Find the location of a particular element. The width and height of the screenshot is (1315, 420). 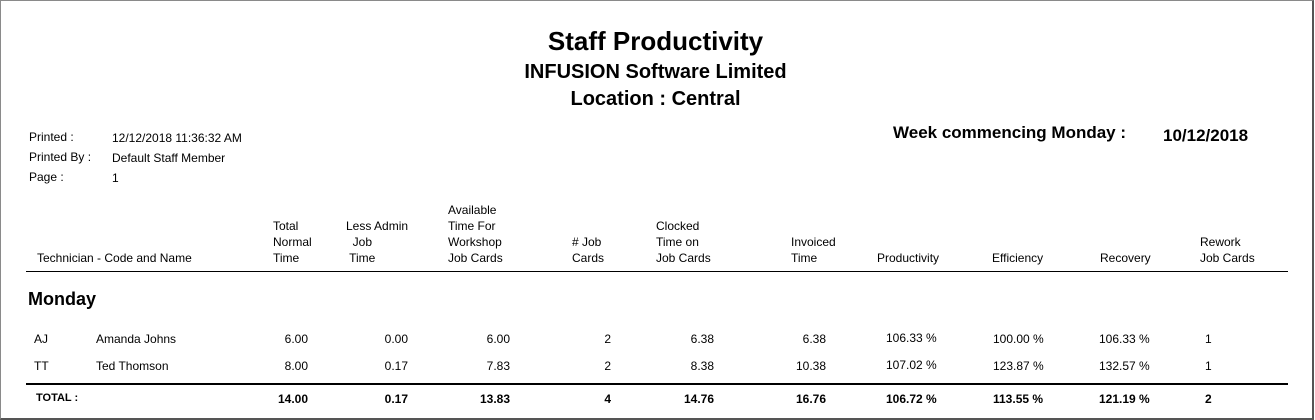

row-total-normal: 8.00 is located at coordinates (296, 366).